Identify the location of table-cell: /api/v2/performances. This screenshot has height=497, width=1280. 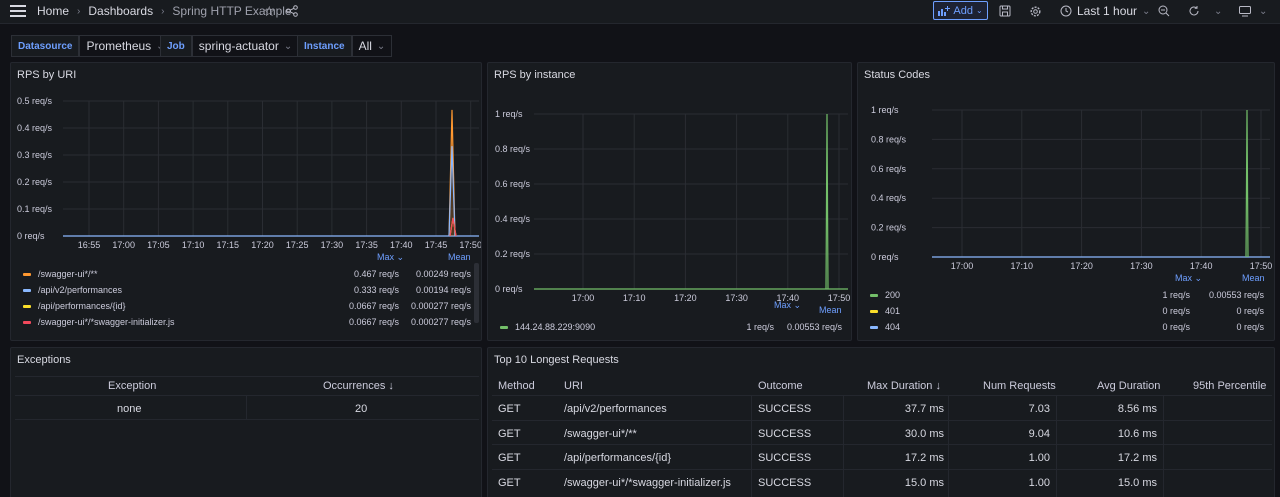
(615, 409).